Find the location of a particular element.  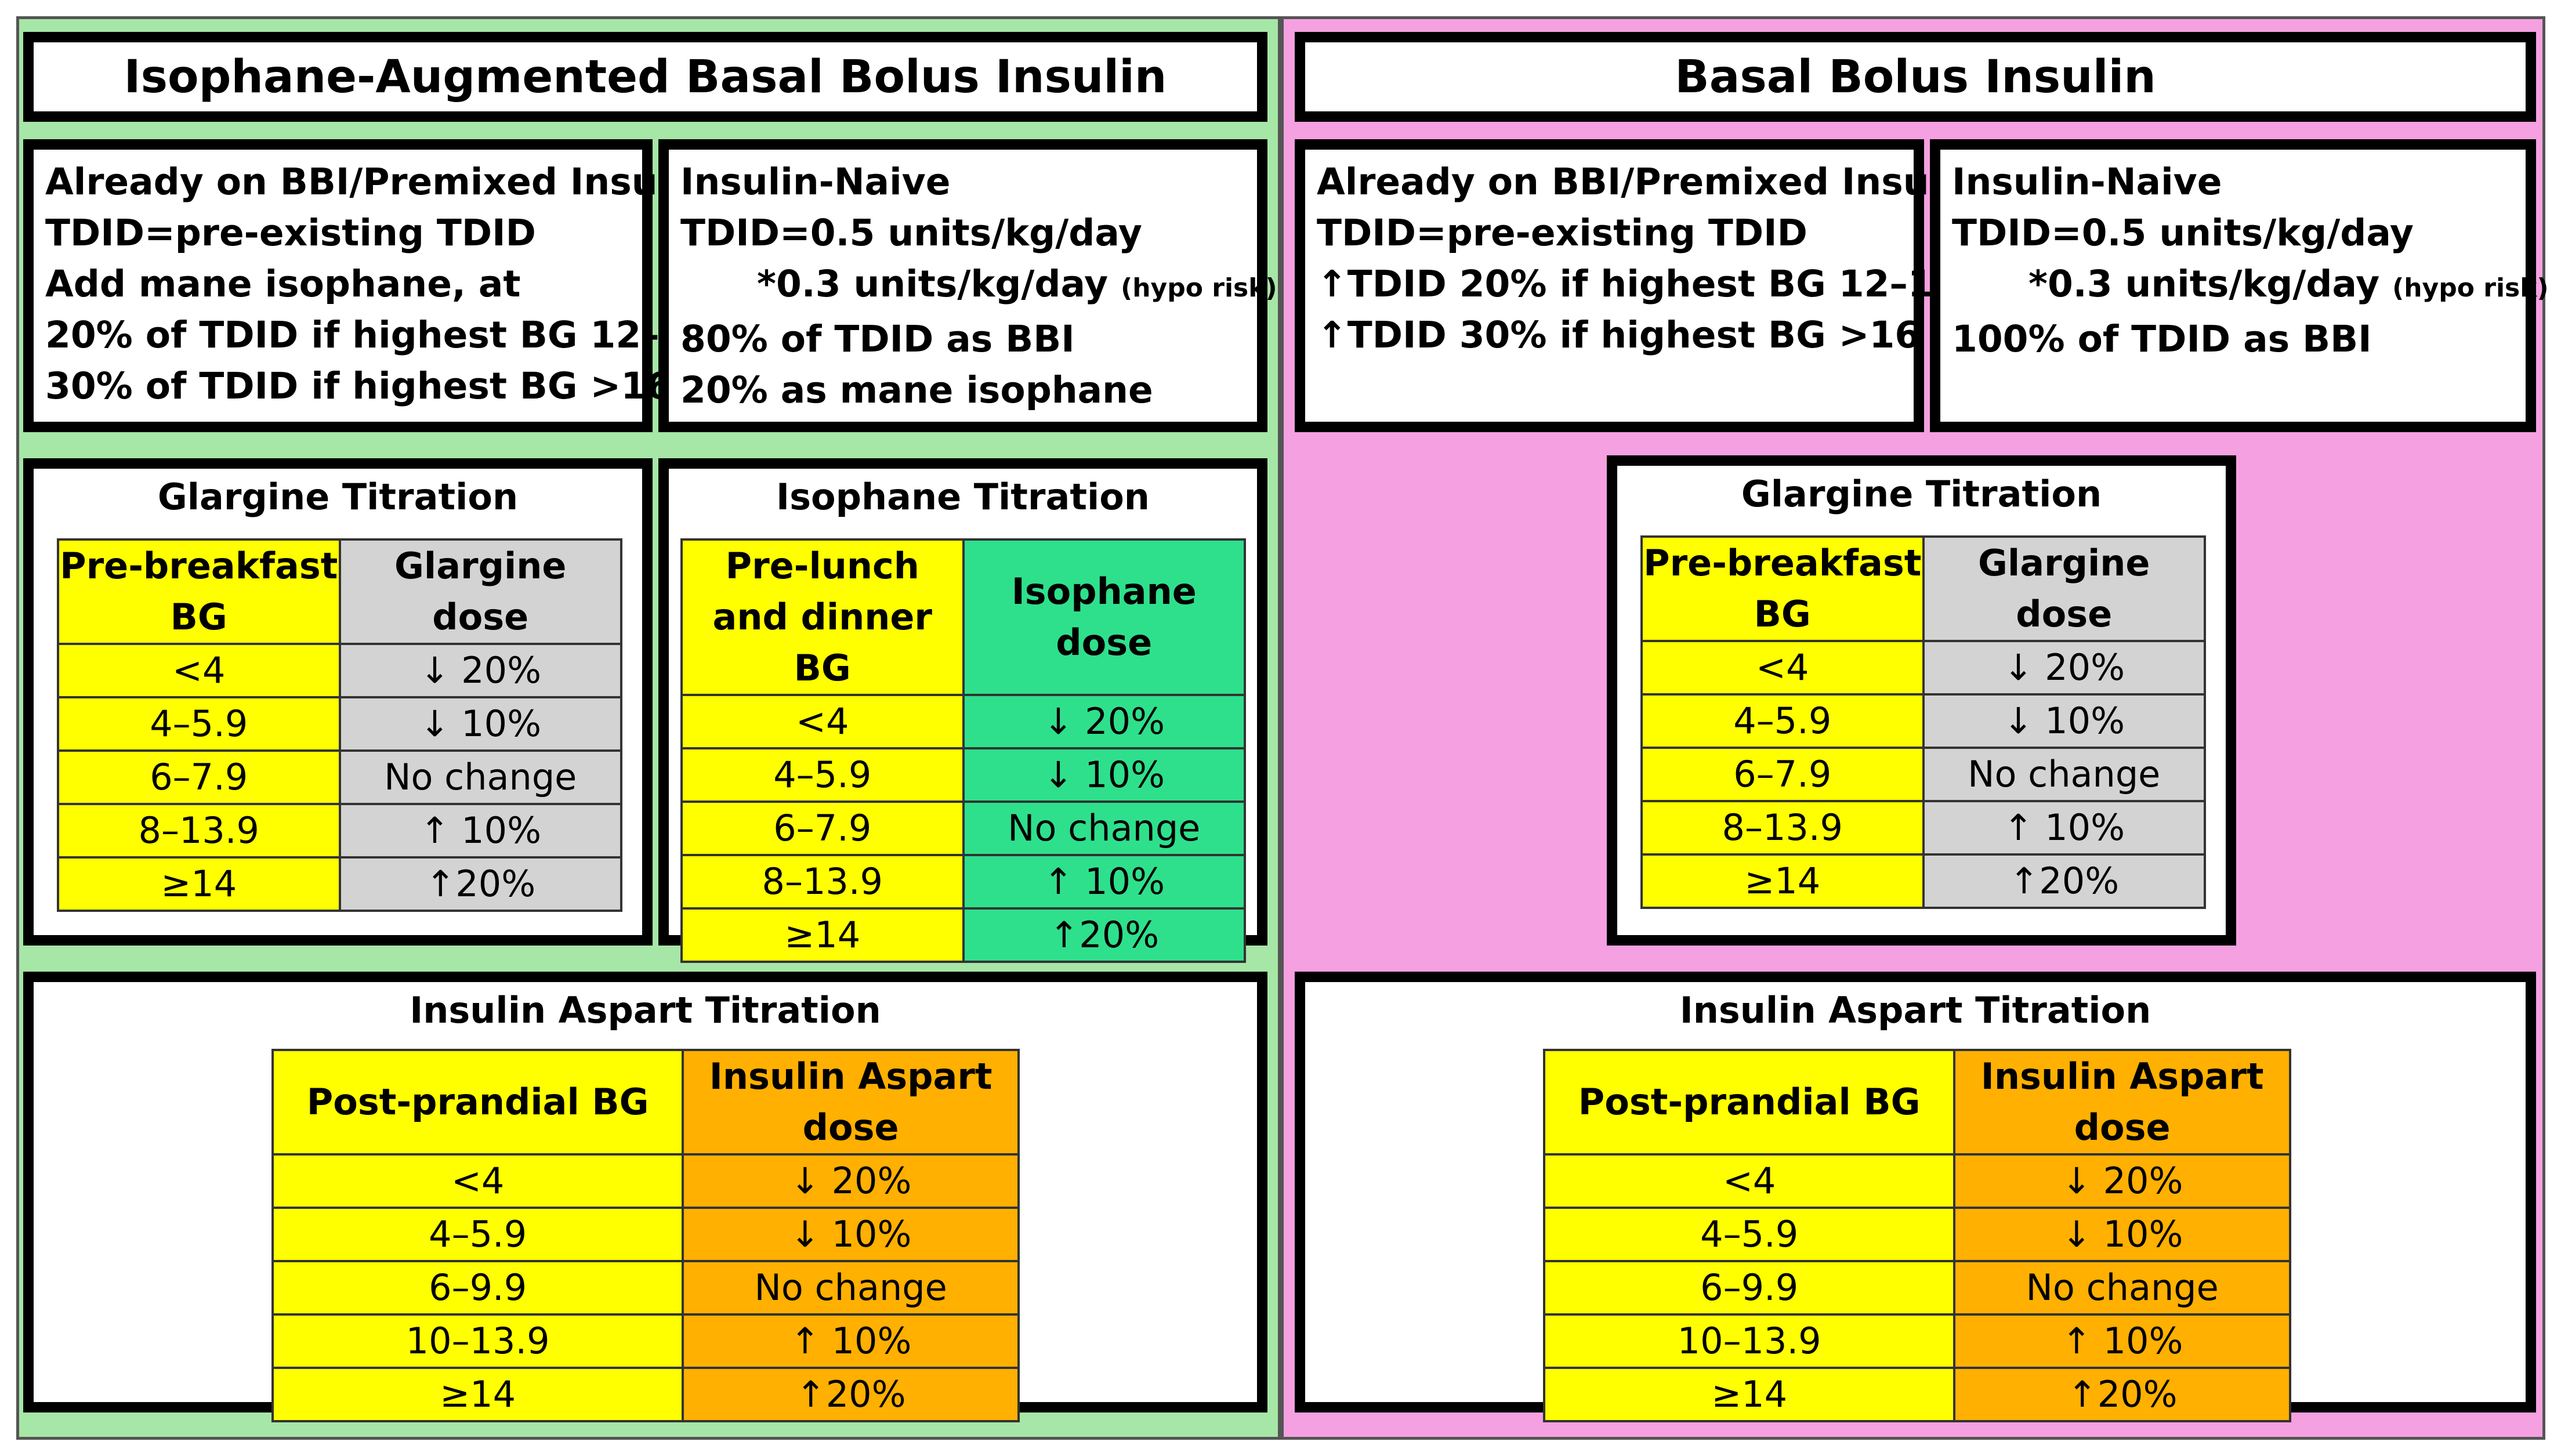

right-glargine-bg-5: ≥14 is located at coordinates (1782, 881).